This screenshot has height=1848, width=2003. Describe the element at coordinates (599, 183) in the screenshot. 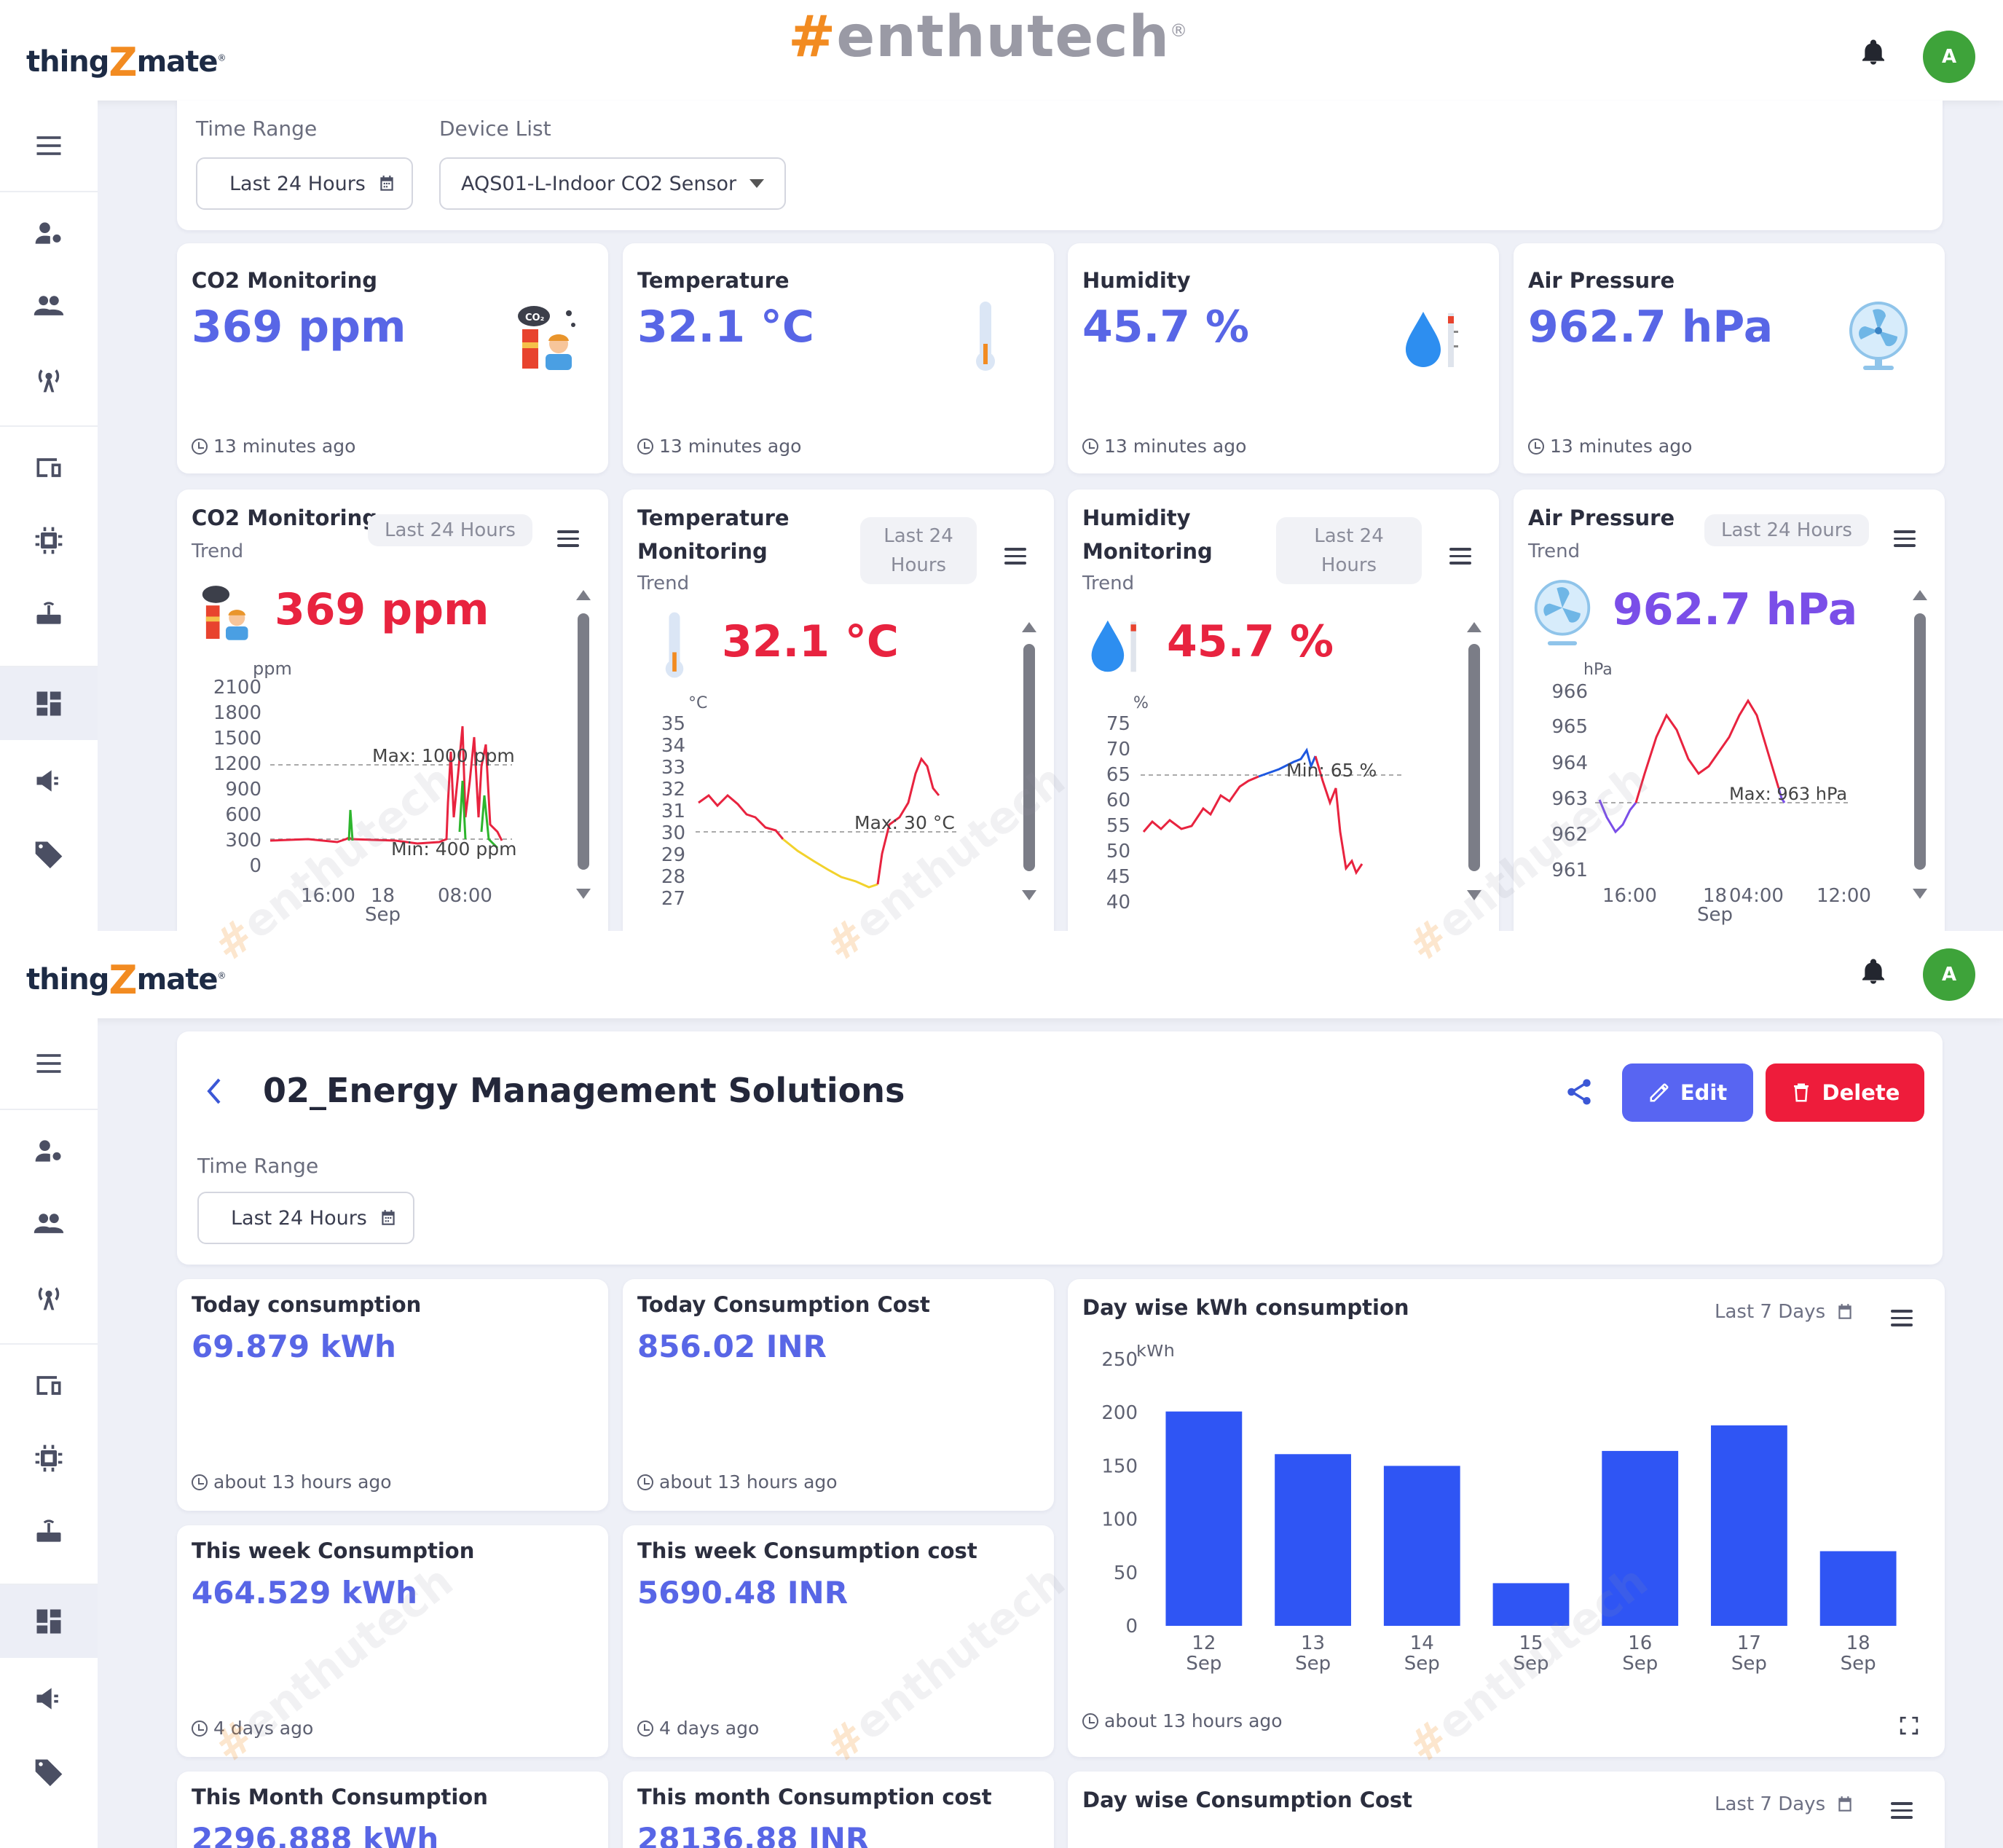

I see `device-list-value: AQS01-L-Indoor CO2 Sensor` at that location.